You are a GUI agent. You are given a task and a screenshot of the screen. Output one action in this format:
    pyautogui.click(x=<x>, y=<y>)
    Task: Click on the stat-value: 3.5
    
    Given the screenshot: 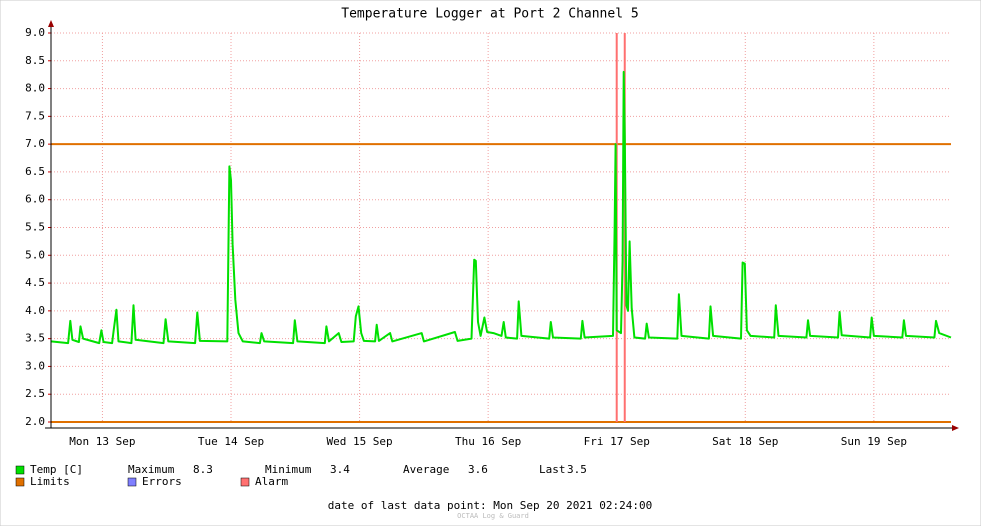 What is the action you would take?
    pyautogui.click(x=577, y=469)
    